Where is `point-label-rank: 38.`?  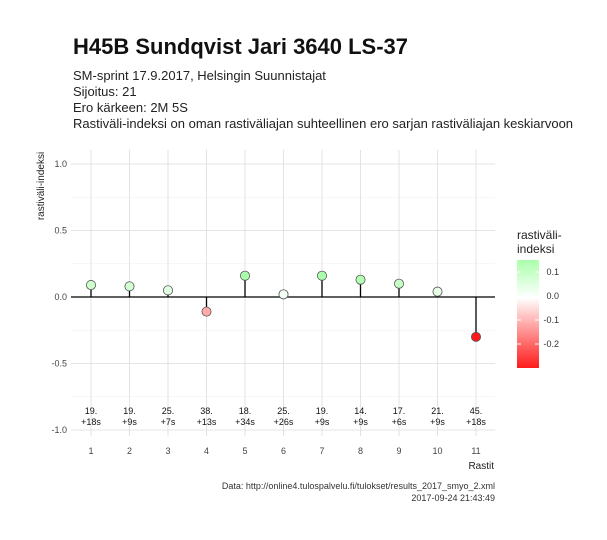 point-label-rank: 38. is located at coordinates (206, 411).